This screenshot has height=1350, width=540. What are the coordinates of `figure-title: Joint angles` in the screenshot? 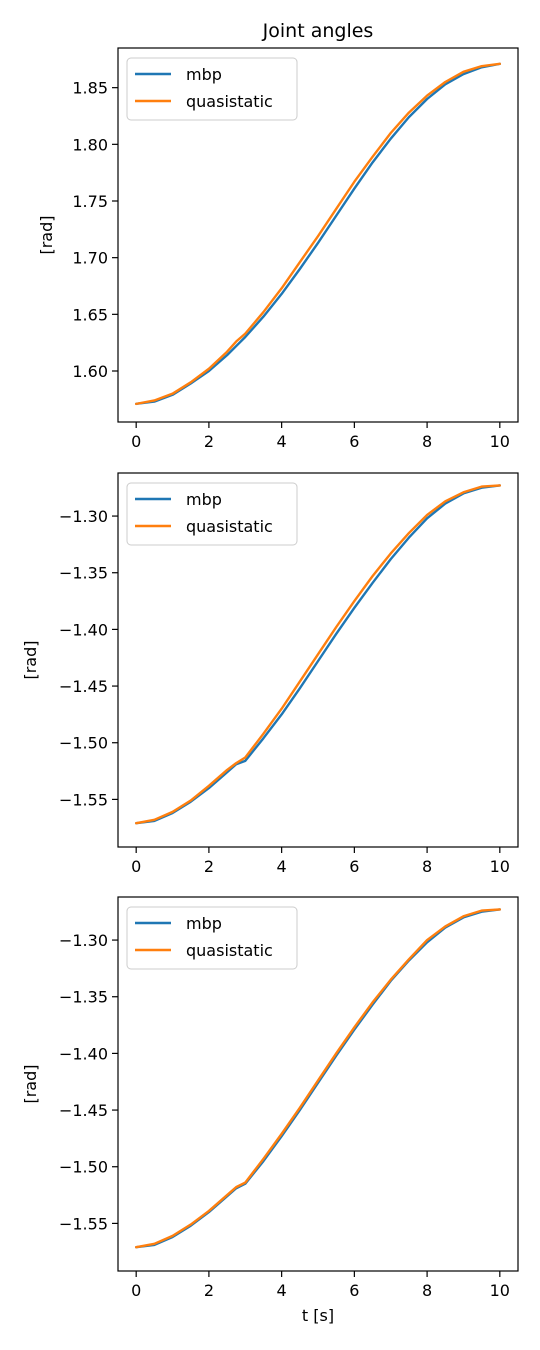 It's located at (318, 31).